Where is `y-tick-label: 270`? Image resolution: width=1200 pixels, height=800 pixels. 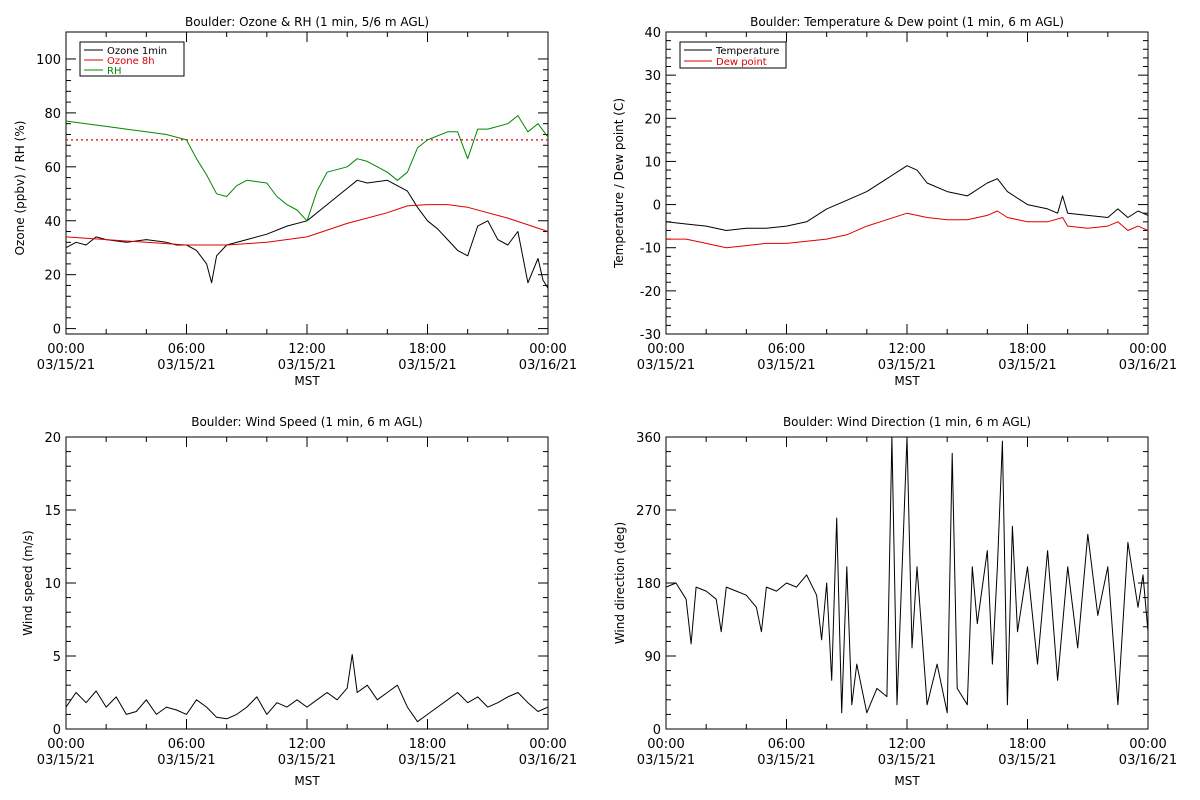
y-tick-label: 270 is located at coordinates (648, 511).